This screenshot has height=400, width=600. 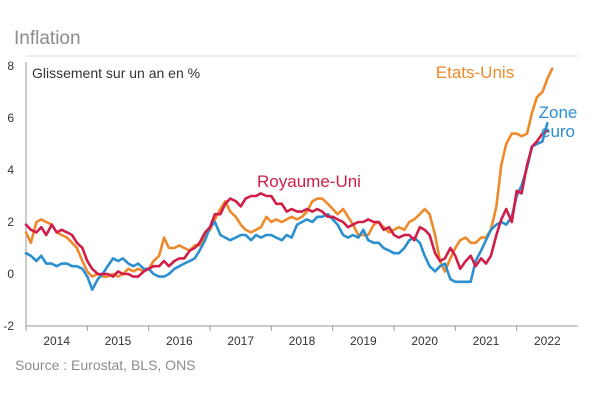 I want to click on y-tick-label: 0, so click(x=10, y=274).